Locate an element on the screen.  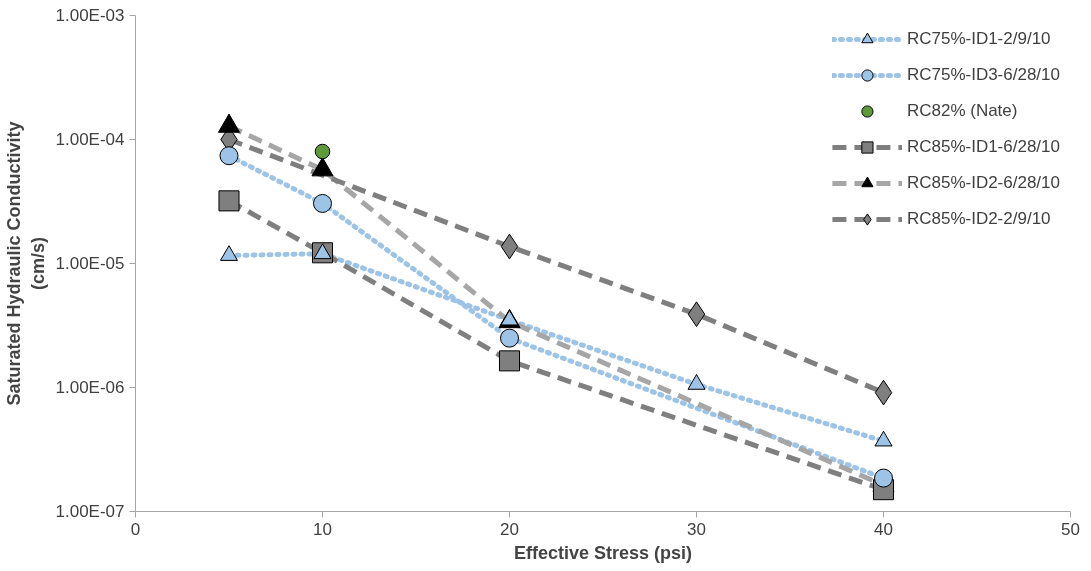
legend-label: RC82% (Nate) is located at coordinates (962, 111).